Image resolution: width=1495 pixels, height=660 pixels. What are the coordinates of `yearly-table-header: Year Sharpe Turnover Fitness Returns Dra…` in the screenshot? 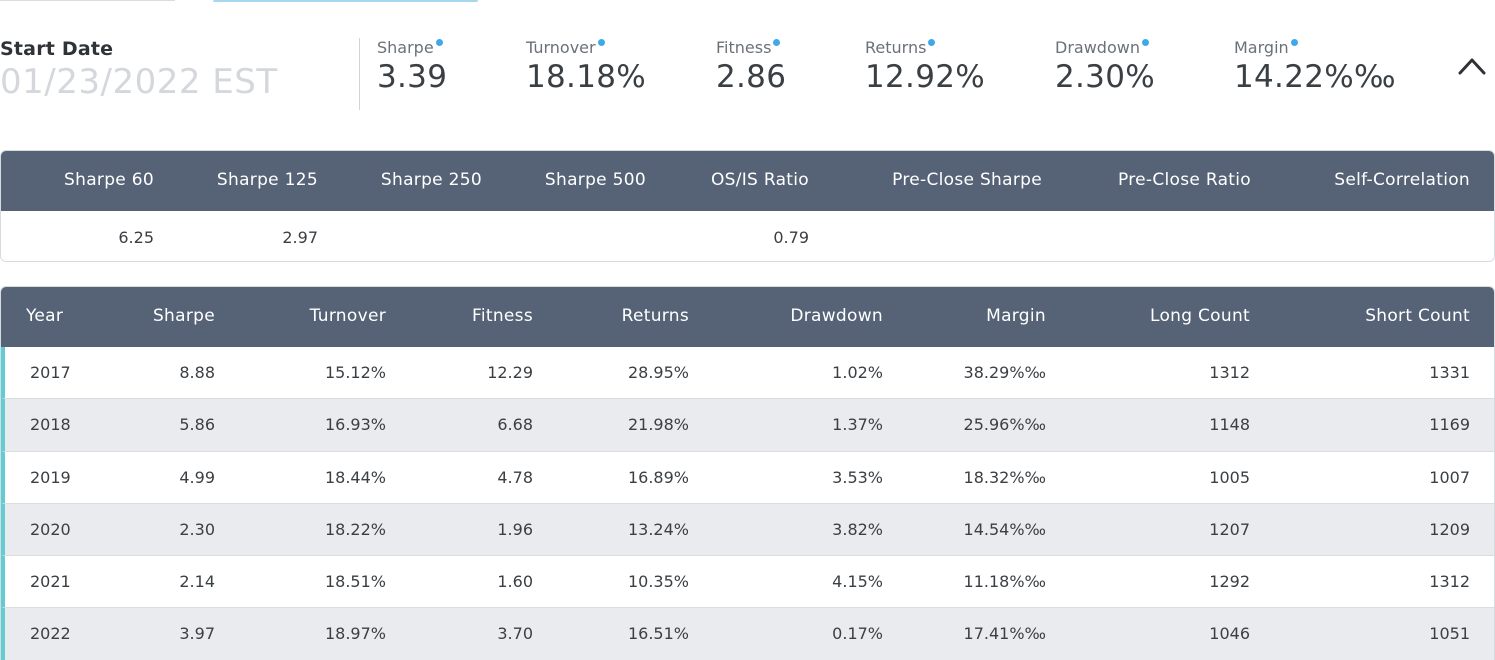 It's located at (747, 317).